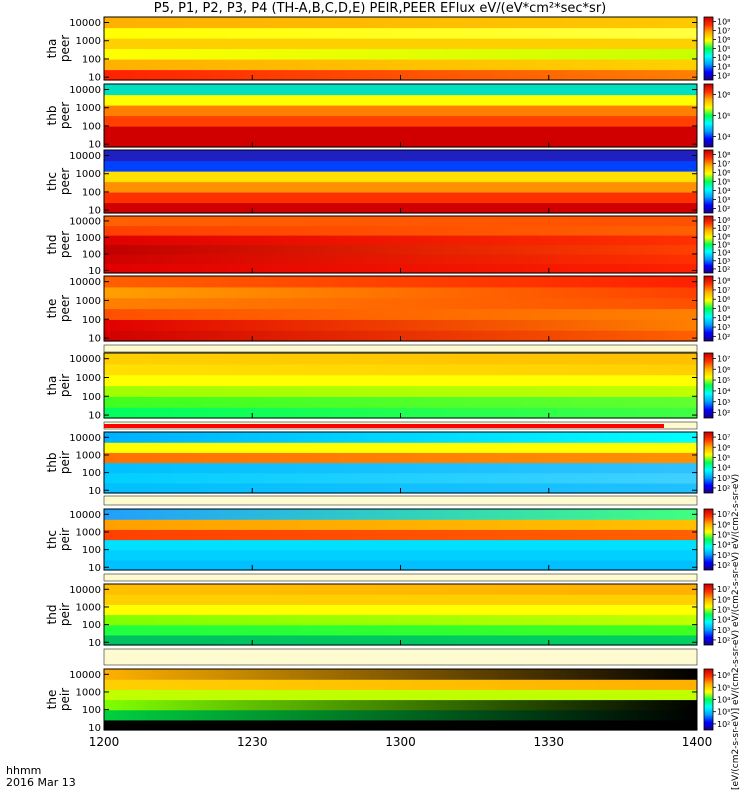 This screenshot has height=800, width=750. What do you see at coordinates (41, 782) in the screenshot?
I see `date-label: 2016 Mar 13` at bounding box center [41, 782].